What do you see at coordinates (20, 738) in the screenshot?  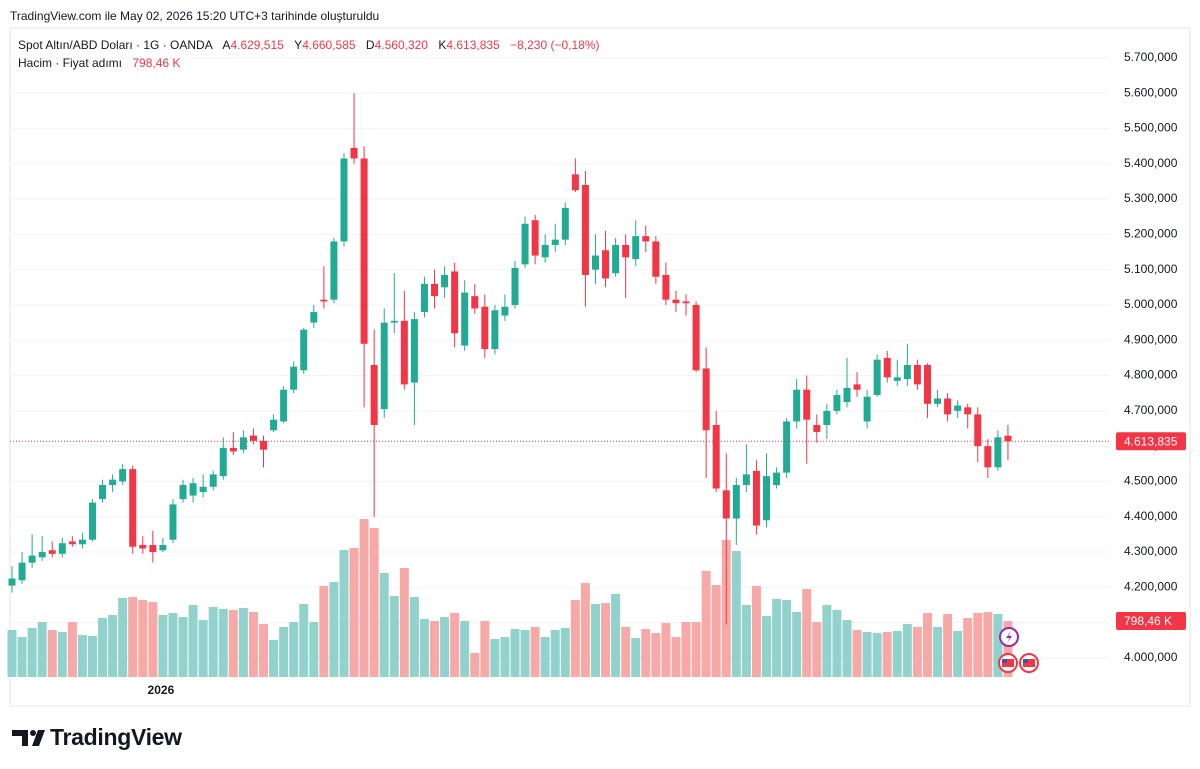 I see `logo-shape` at bounding box center [20, 738].